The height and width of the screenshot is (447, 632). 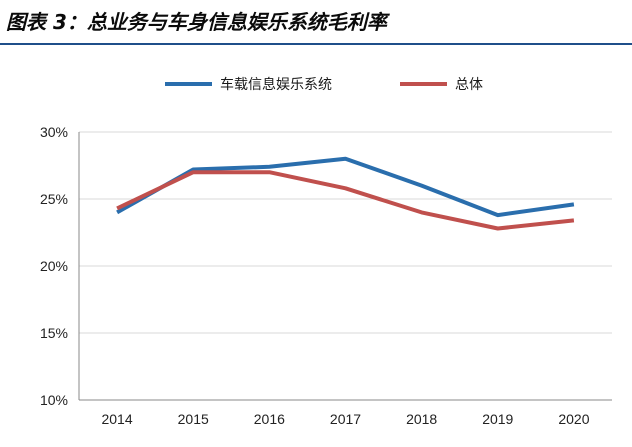 I want to click on y-tick-label: 20%, so click(x=54, y=266).